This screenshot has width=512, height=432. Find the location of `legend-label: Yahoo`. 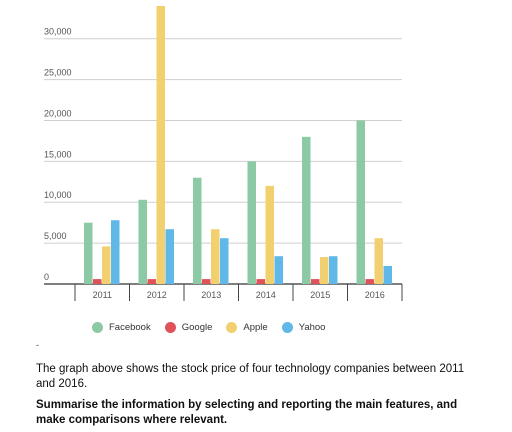

legend-label: Yahoo is located at coordinates (312, 327).